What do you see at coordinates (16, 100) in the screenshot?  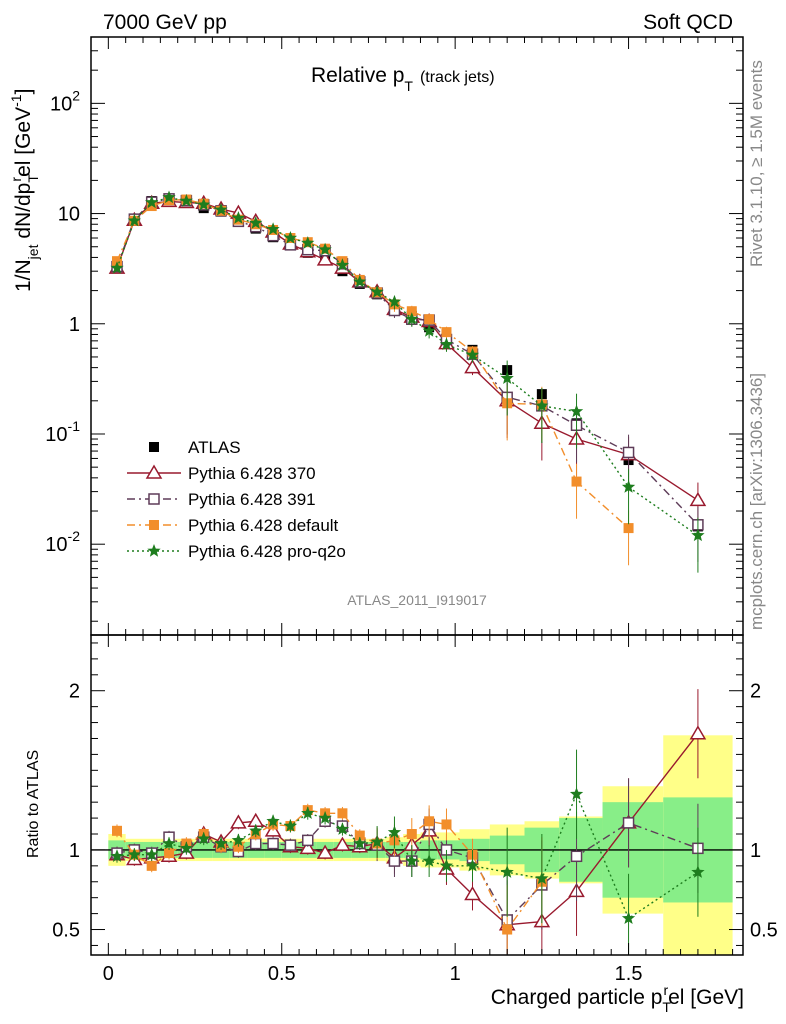 I see `ylabel-sup-minus1: -1` at bounding box center [16, 100].